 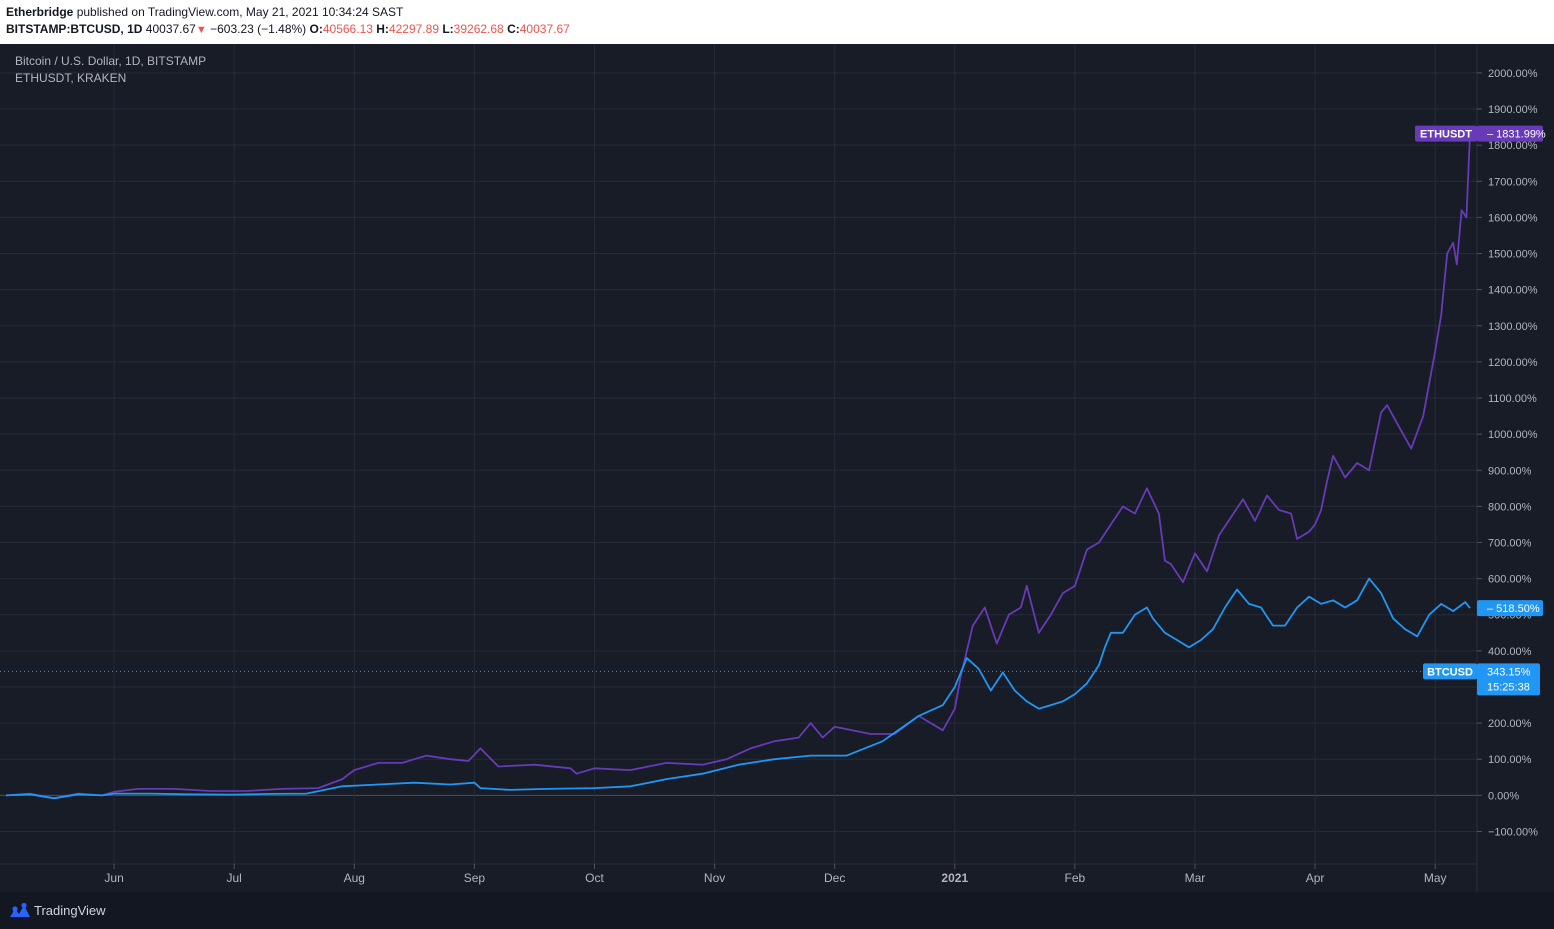 What do you see at coordinates (111, 61) in the screenshot?
I see `legend-main-series: Bitcoin / U.S. Dollar, 1D, BITSTAMP` at bounding box center [111, 61].